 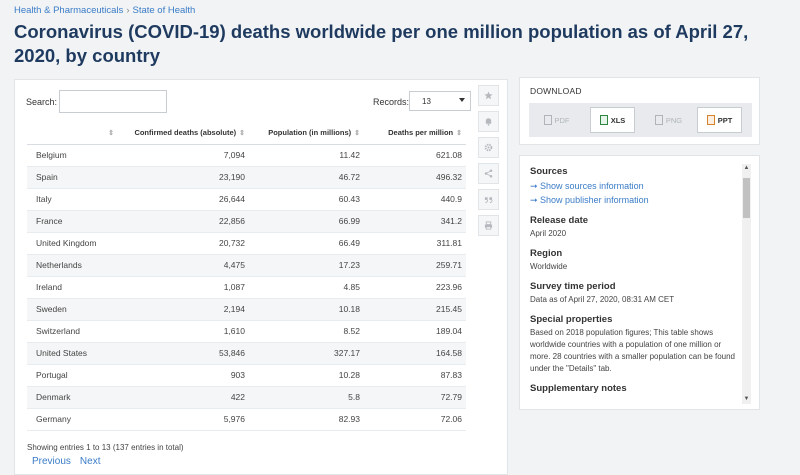 I want to click on download-pdf-button: PDF, so click(x=556, y=120).